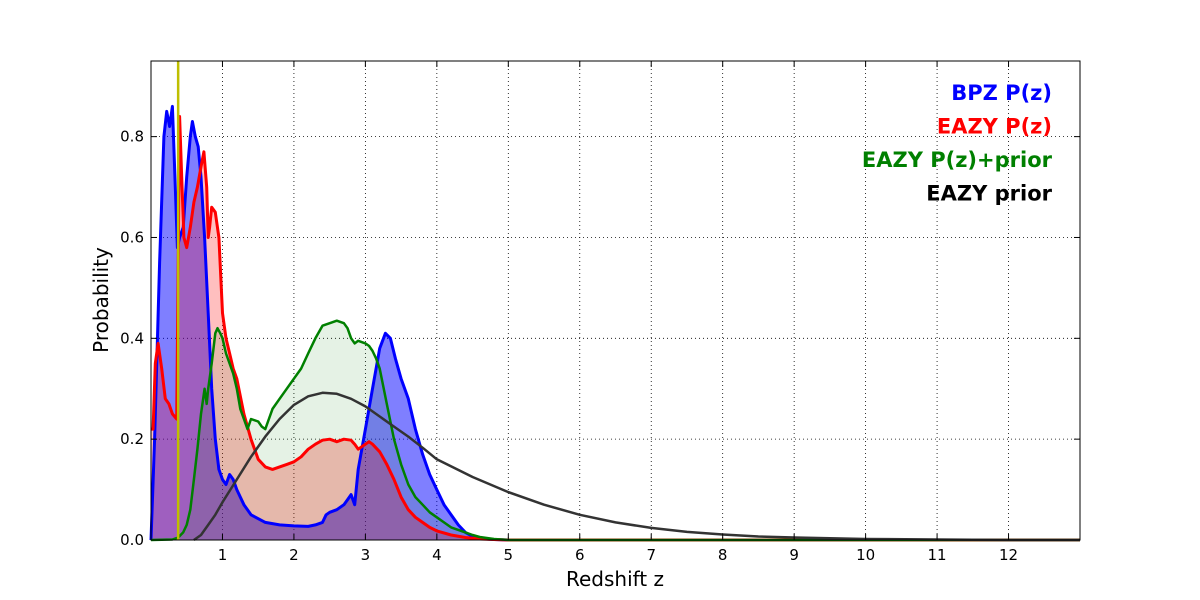 The width and height of the screenshot is (1200, 600). Describe the element at coordinates (957, 160) in the screenshot. I see `legend-entry-eazy-p-z-prior: EAZY P(z)+prior` at that location.